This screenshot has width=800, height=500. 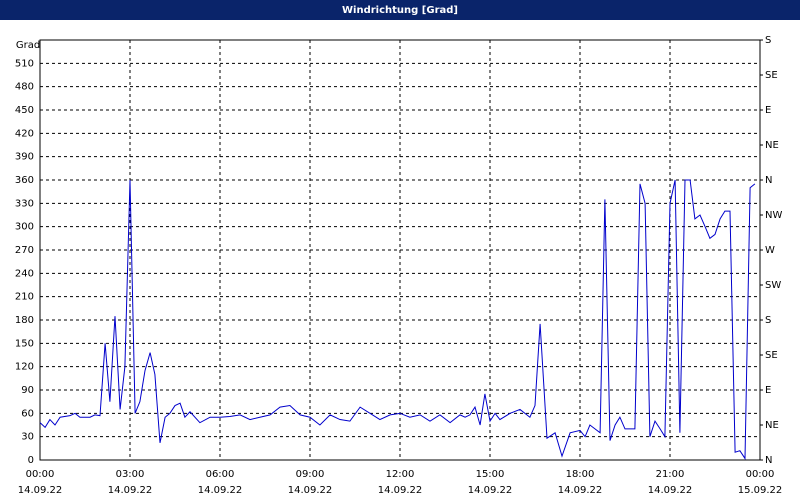 I want to click on y-tick-label: 450, so click(x=24, y=110).